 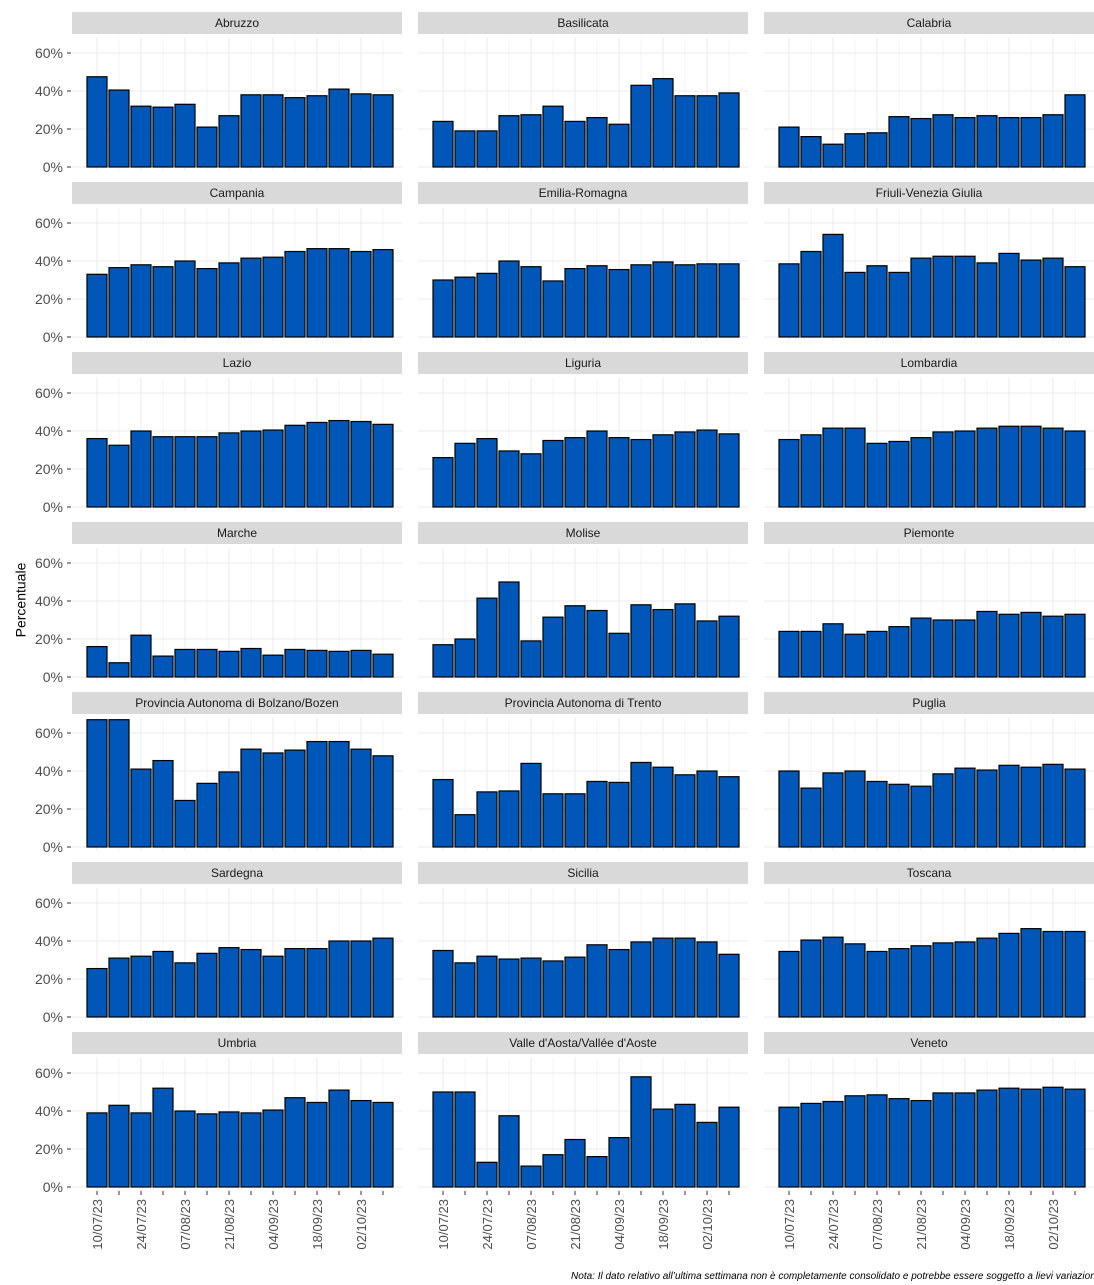 I want to click on panel: Molise, so click(x=583, y=533).